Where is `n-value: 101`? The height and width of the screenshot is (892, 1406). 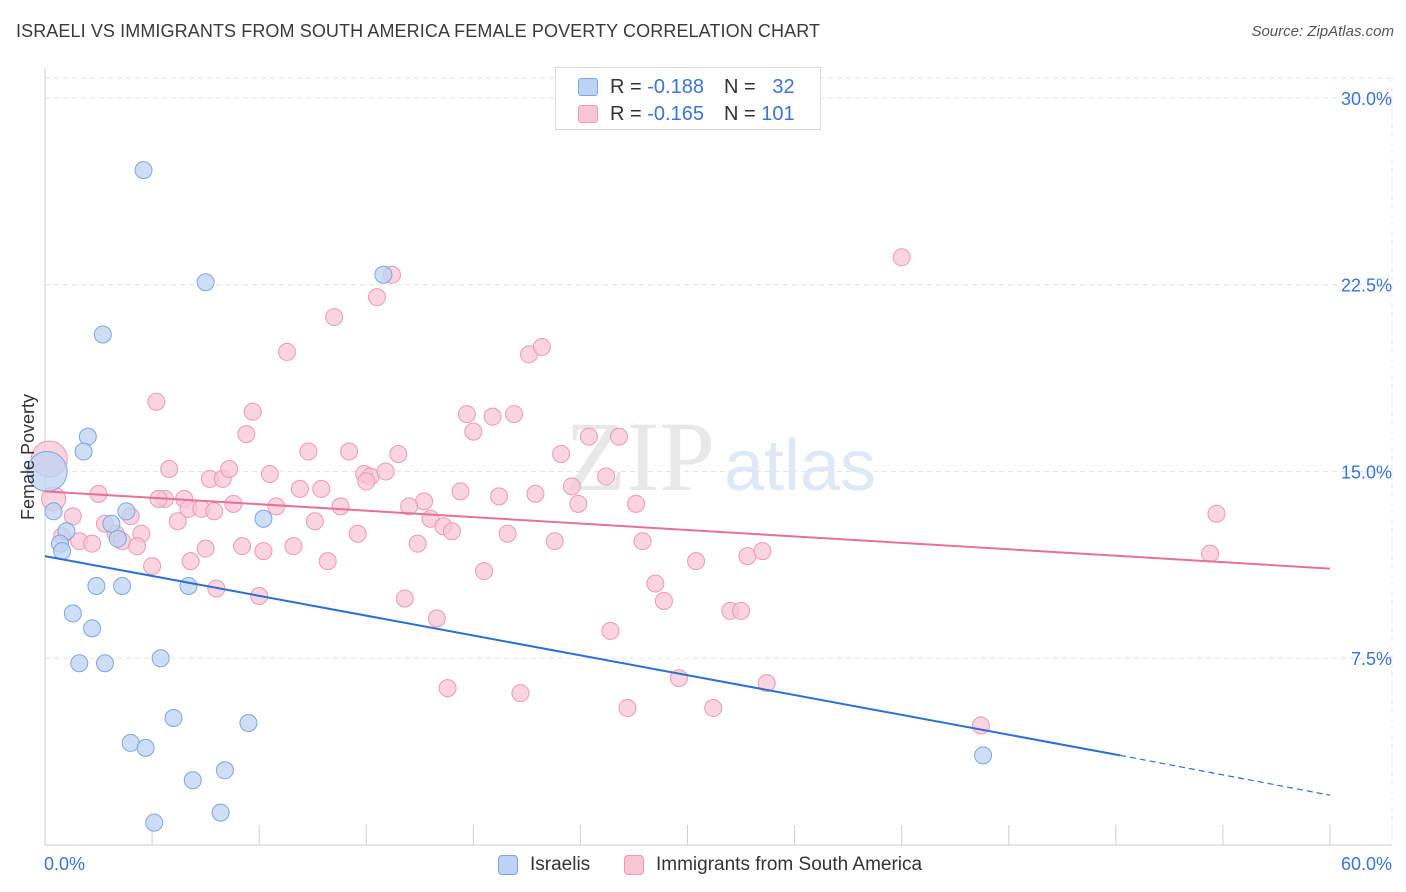 n-value: 101 is located at coordinates (778, 113).